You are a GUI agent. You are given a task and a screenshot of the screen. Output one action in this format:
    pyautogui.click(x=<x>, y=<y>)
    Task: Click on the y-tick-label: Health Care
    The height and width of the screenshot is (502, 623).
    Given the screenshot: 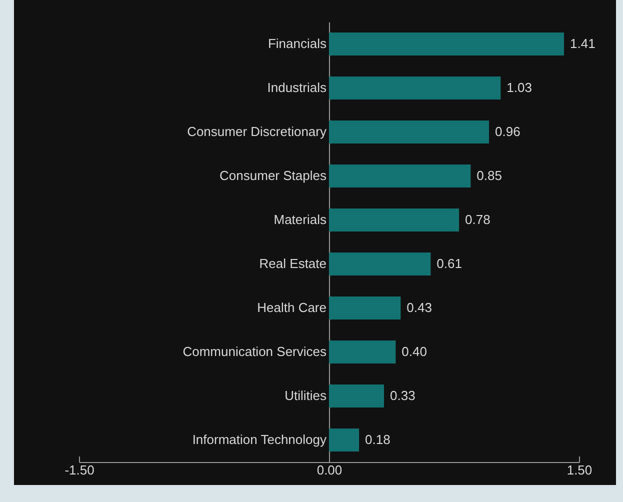 What is the action you would take?
    pyautogui.click(x=291, y=307)
    